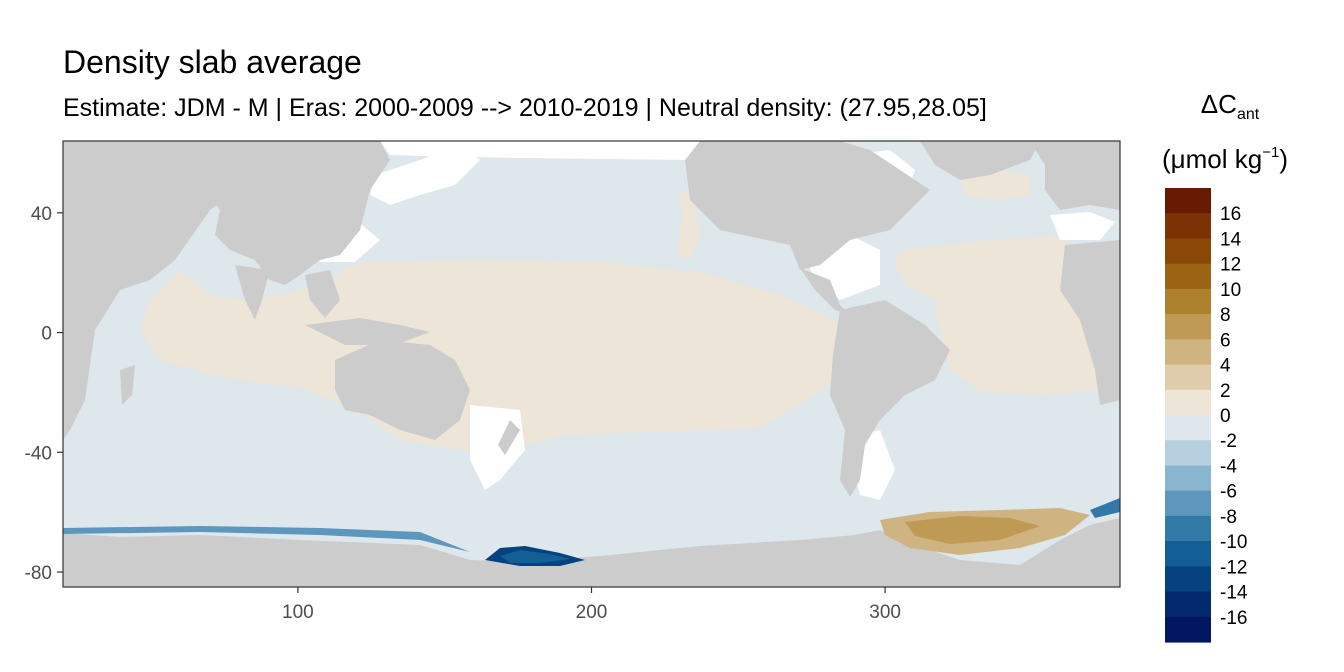 Image resolution: width=1344 pixels, height=672 pixels. Describe the element at coordinates (38, 573) in the screenshot. I see `y-tick-label: -80` at that location.